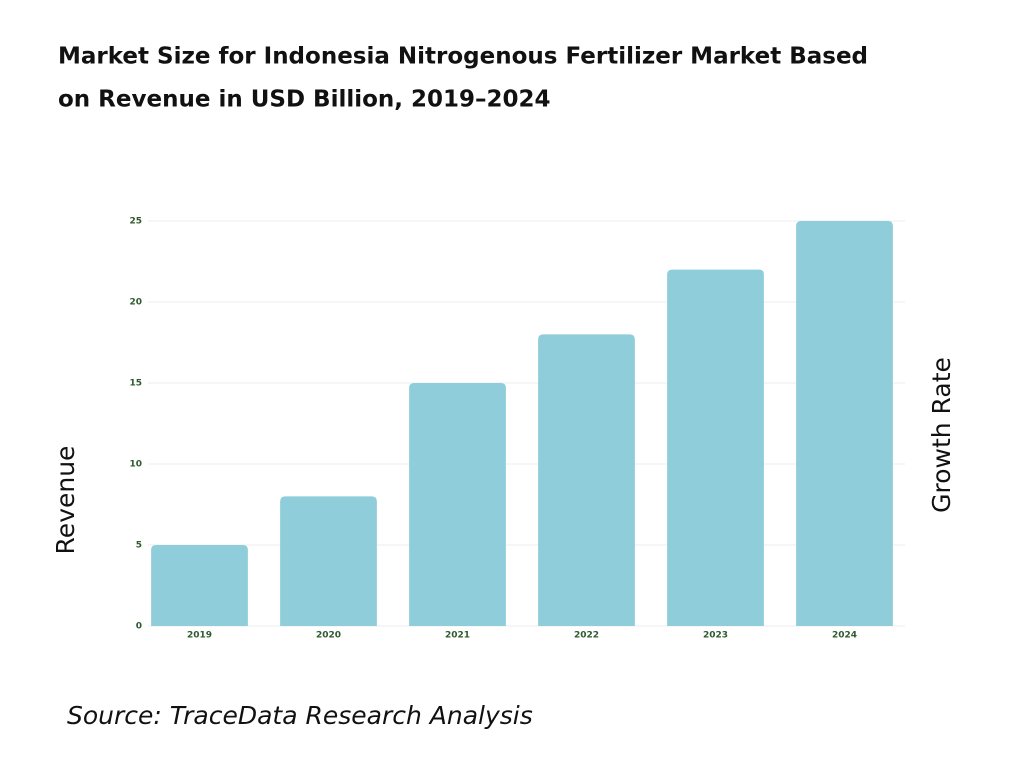 The height and width of the screenshot is (768, 1024). Describe the element at coordinates (135, 384) in the screenshot. I see `y-tick-label: 15` at that location.